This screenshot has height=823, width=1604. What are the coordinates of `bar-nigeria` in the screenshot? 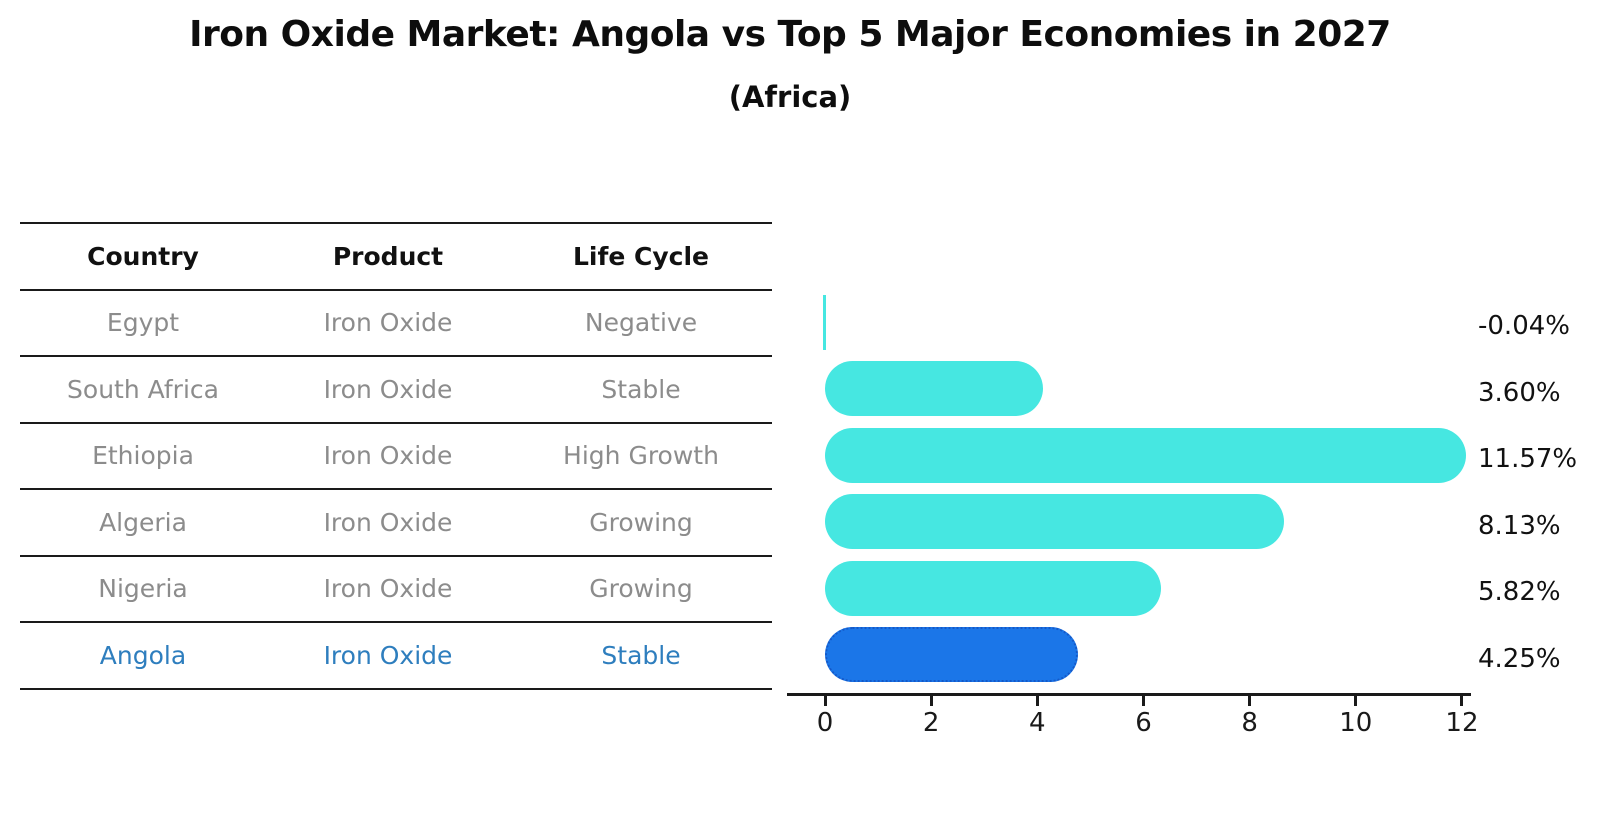 It's located at (993, 588).